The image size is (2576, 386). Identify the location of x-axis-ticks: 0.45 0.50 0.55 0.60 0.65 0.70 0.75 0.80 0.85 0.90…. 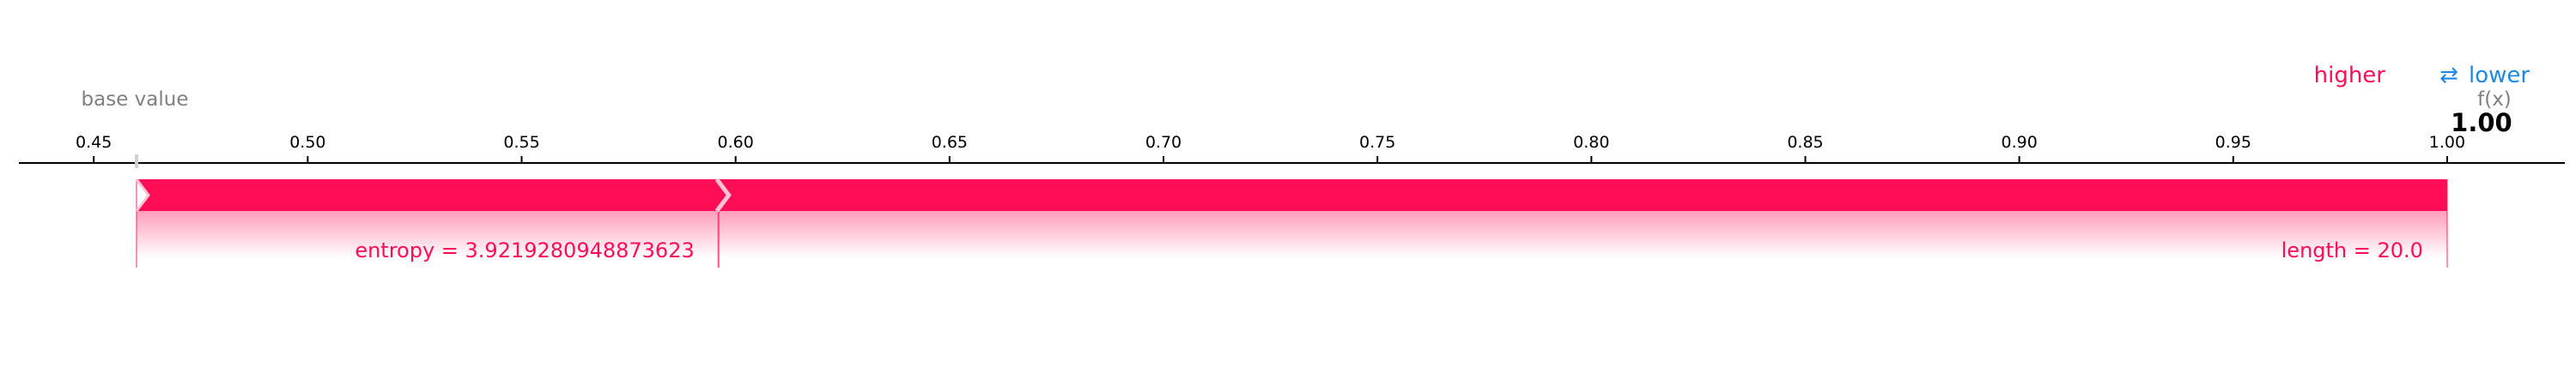
(1270, 150).